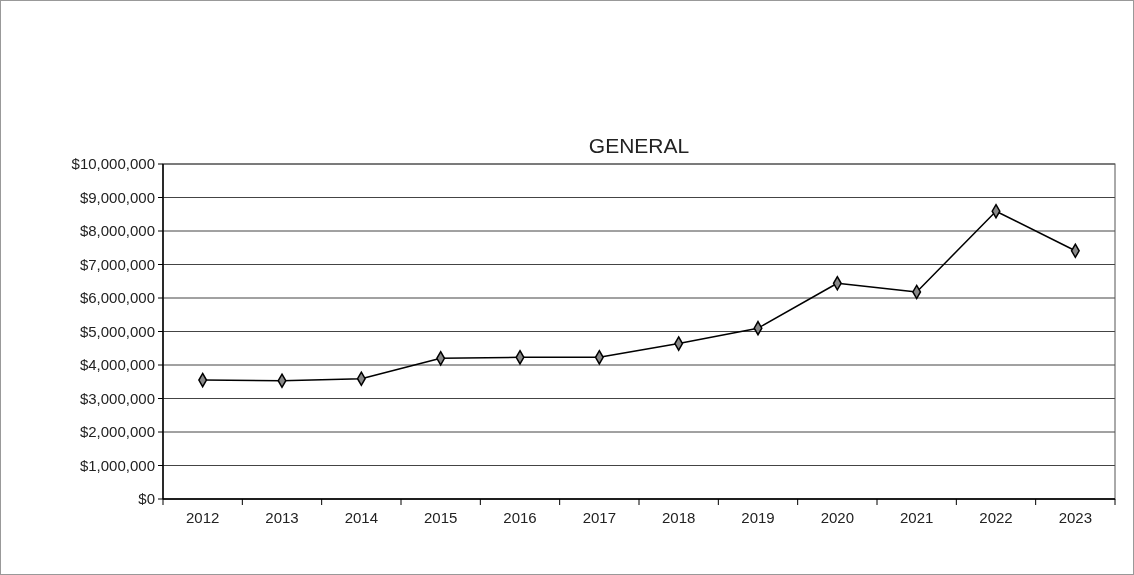 Image resolution: width=1134 pixels, height=575 pixels. I want to click on x-tick-label: 2018, so click(678, 517).